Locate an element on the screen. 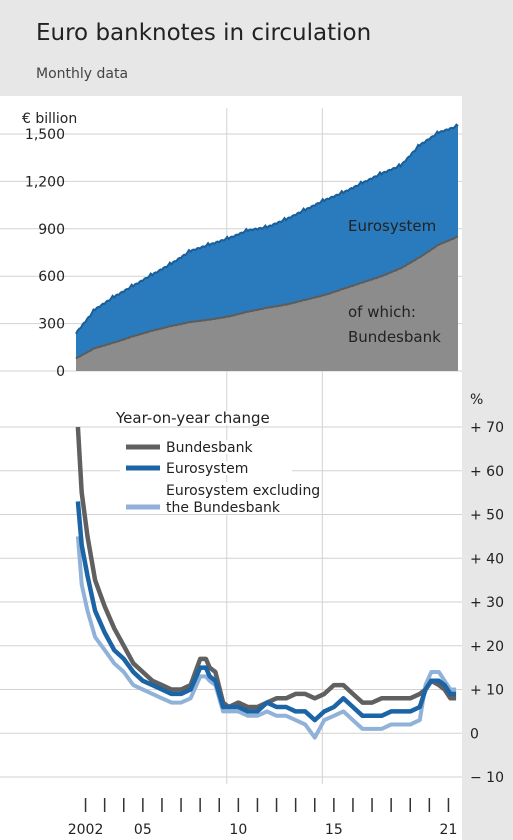  x-tick-label: 21 is located at coordinates (449, 830).